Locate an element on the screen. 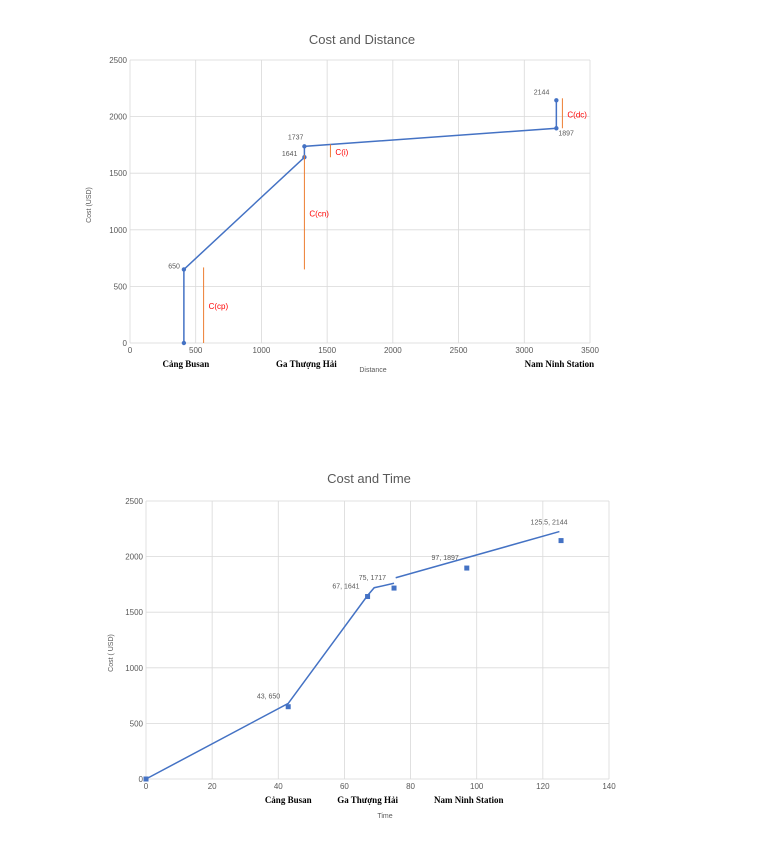  chart1-cost-label: C(i) is located at coordinates (341, 152).